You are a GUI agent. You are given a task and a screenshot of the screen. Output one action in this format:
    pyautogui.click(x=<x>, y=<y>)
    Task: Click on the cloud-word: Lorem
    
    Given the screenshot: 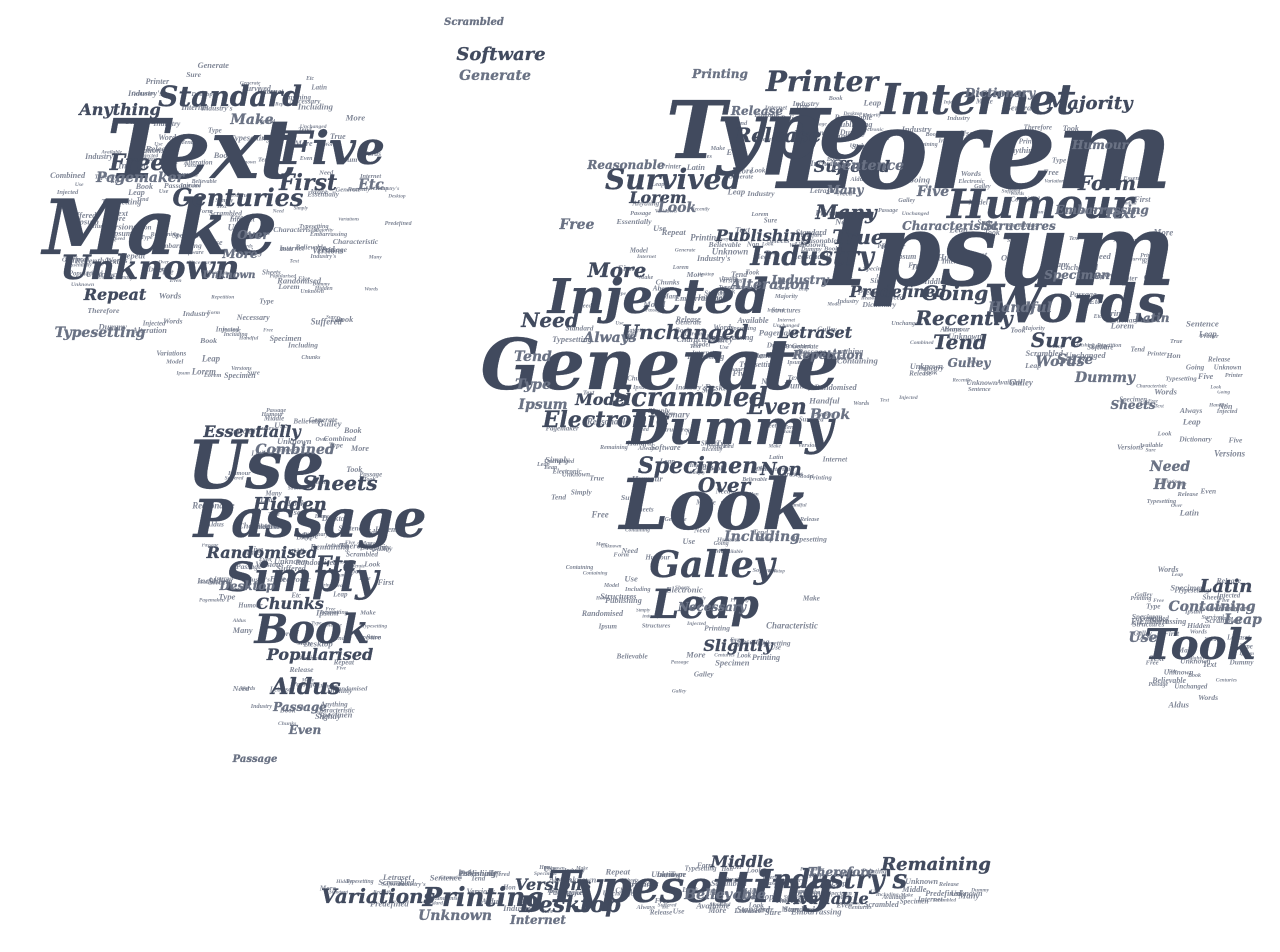 What is the action you would take?
    pyautogui.click(x=975, y=149)
    